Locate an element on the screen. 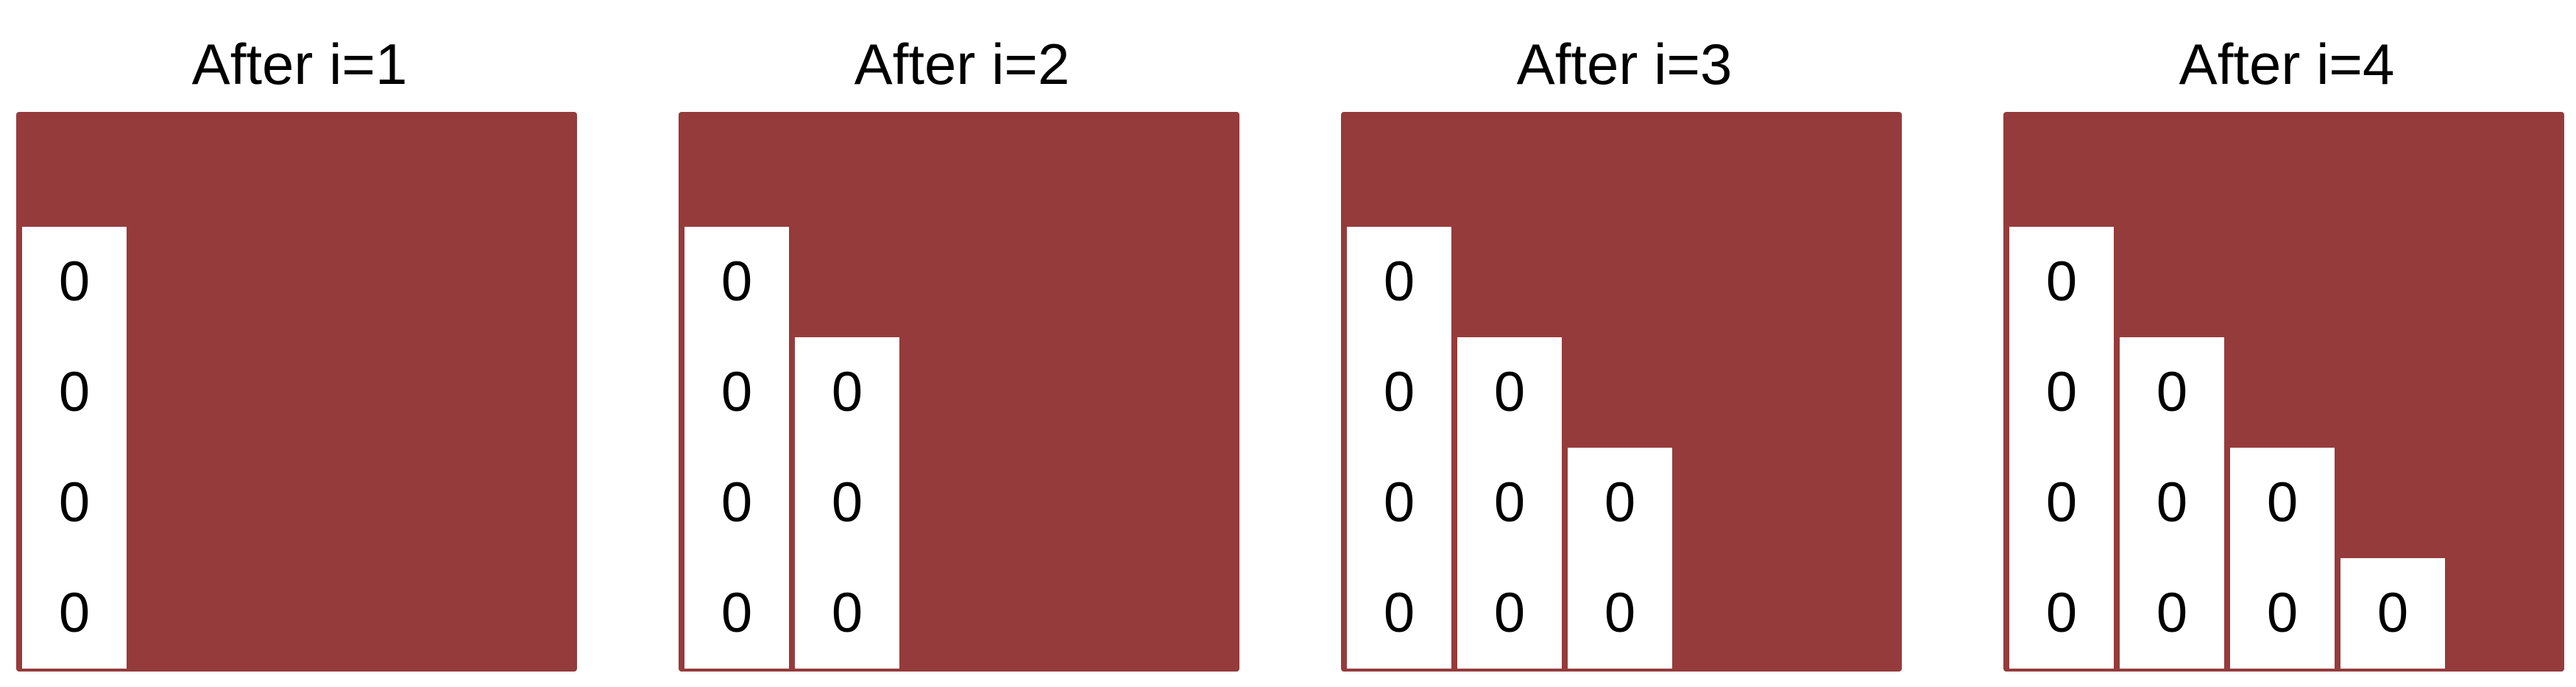 The width and height of the screenshot is (2576, 687). panel-title: After i=2 is located at coordinates (962, 64).